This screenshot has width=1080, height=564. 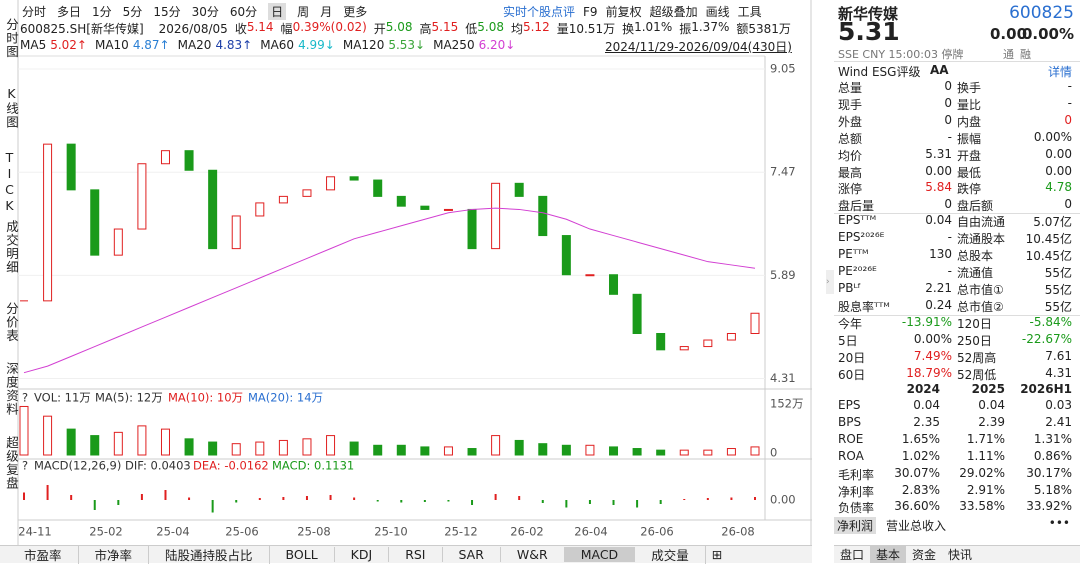 What do you see at coordinates (416, 554) in the screenshot?
I see `tab: RSI` at bounding box center [416, 554].